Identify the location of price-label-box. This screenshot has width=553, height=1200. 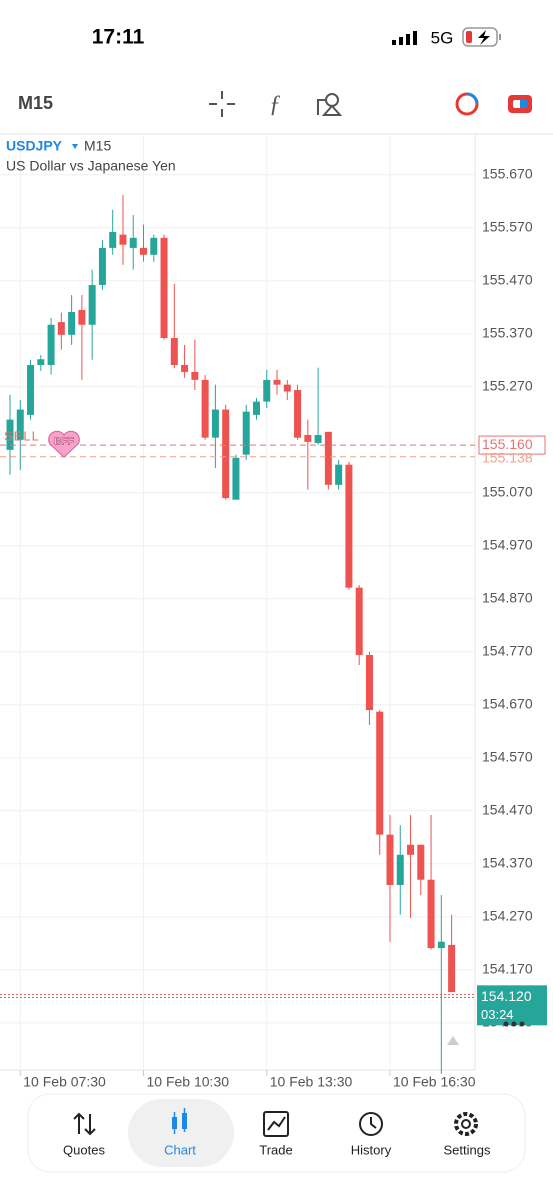
(512, 445).